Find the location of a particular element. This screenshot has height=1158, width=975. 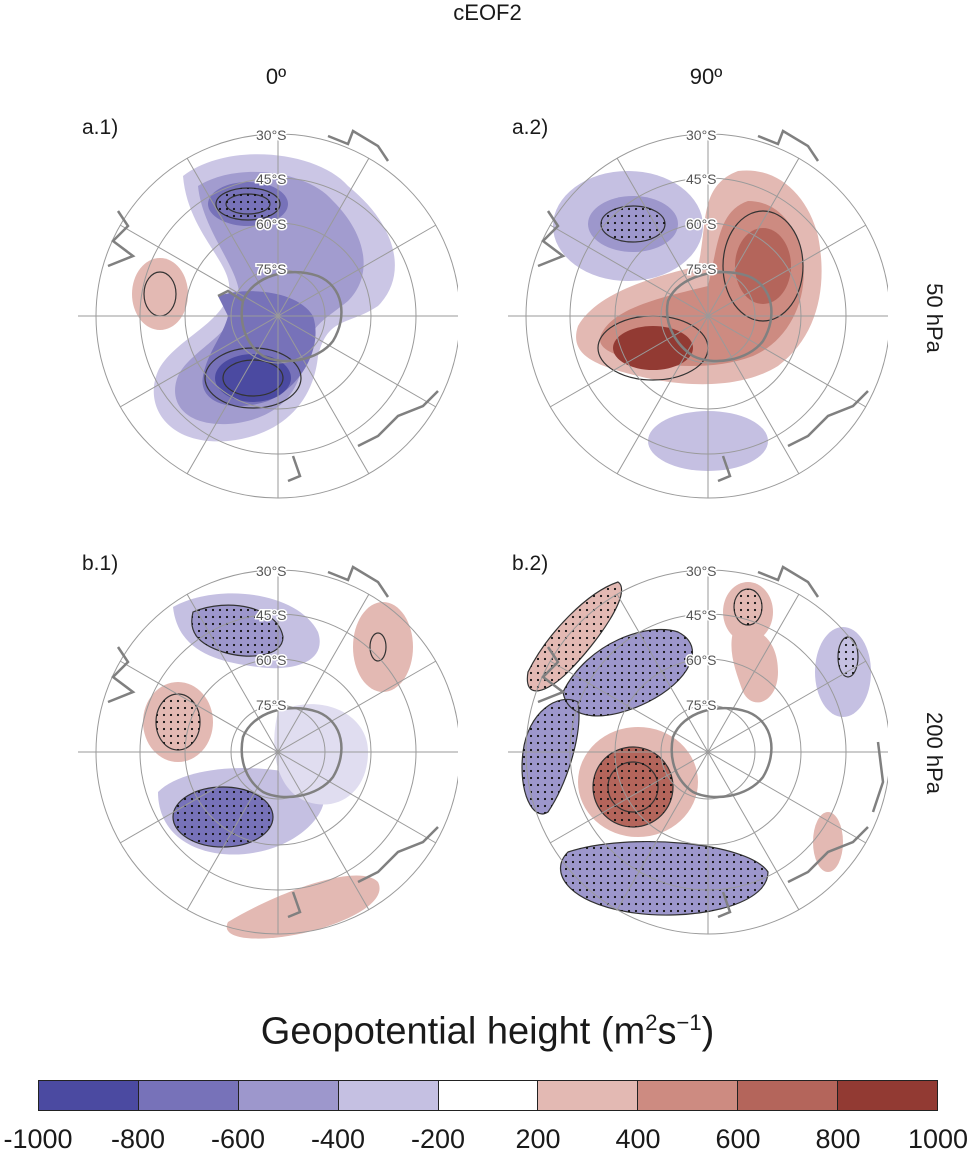

figure-title: cEOF2 is located at coordinates (487, 12).